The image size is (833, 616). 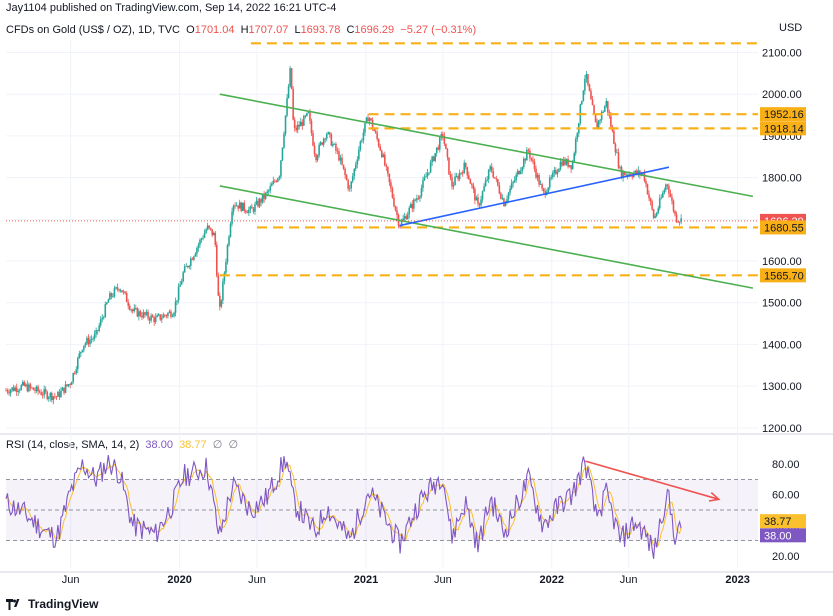 I want to click on rsi-line, so click(x=343, y=507).